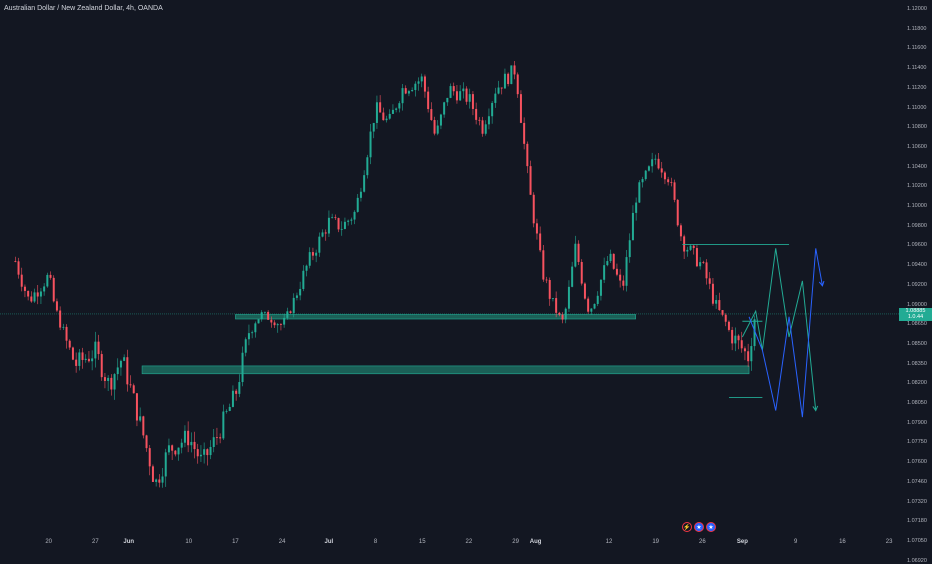  Describe the element at coordinates (515, 542) in the screenshot. I see `x-tick-label: 29` at that location.